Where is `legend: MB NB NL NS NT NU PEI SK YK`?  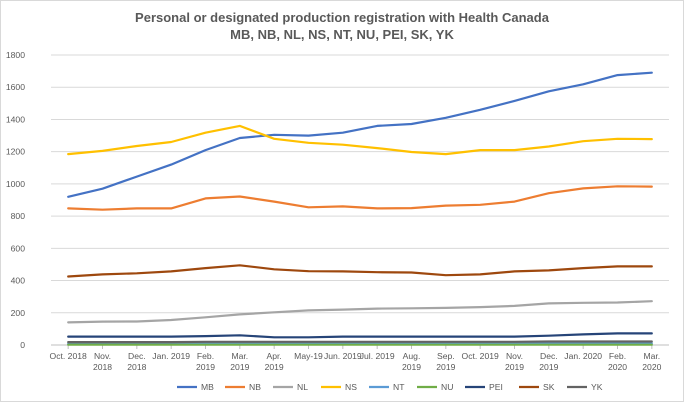 legend: MB NB NL NS NT NU PEI SK YK is located at coordinates (390, 387).